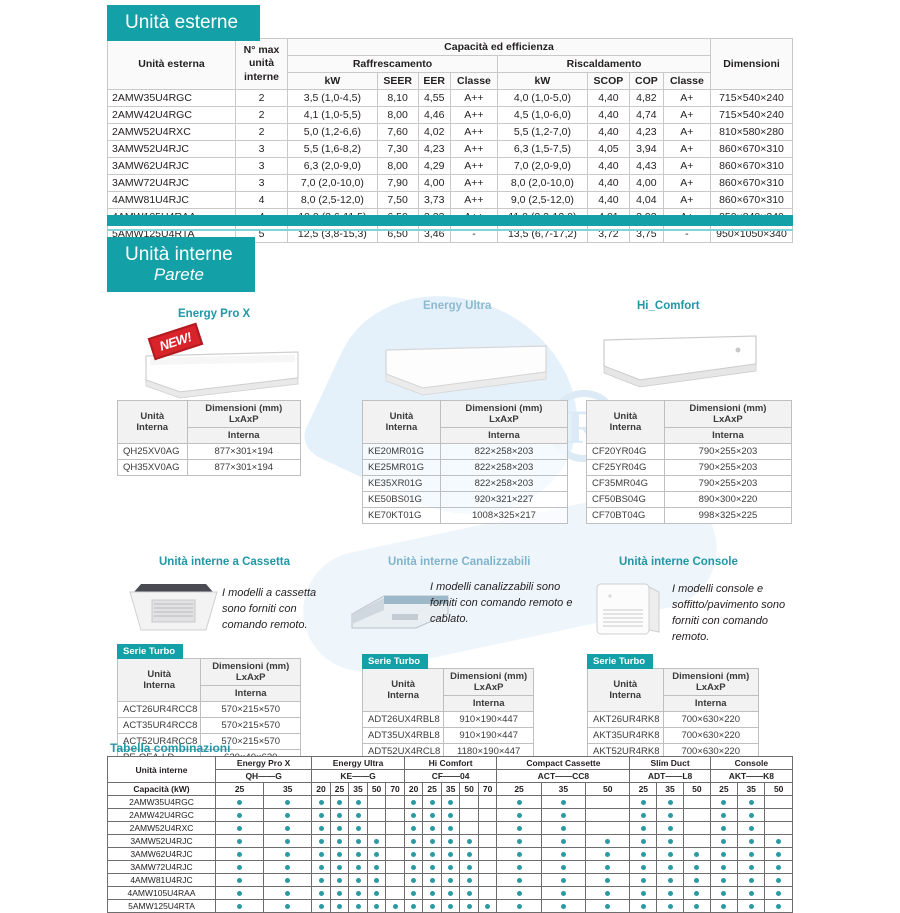 The height and width of the screenshot is (913, 900). I want to click on product-title-cassetta: Unità interne a Cassetta, so click(225, 562).